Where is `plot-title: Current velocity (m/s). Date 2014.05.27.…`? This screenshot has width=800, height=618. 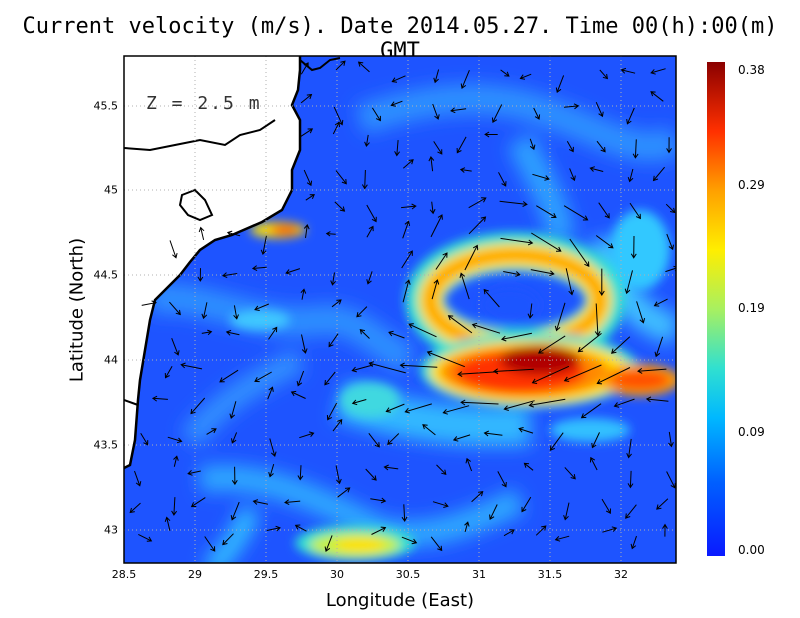 plot-title: Current velocity (m/s). Date 2014.05.27.… is located at coordinates (400, 39).